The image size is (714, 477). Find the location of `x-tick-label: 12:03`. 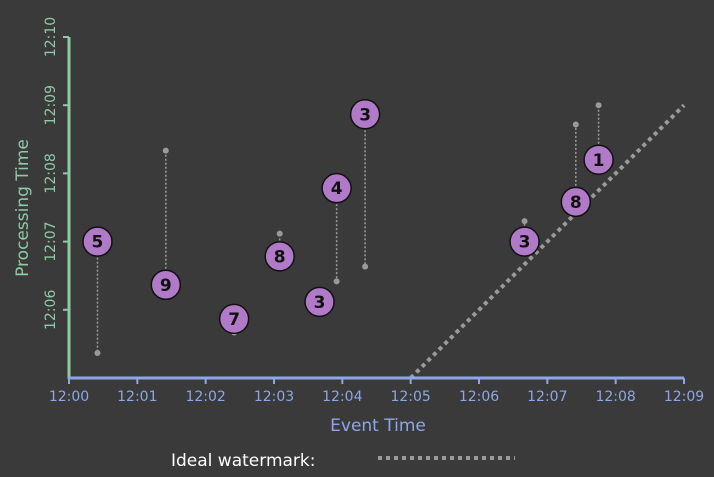

x-tick-label: 12:03 is located at coordinates (274, 397).